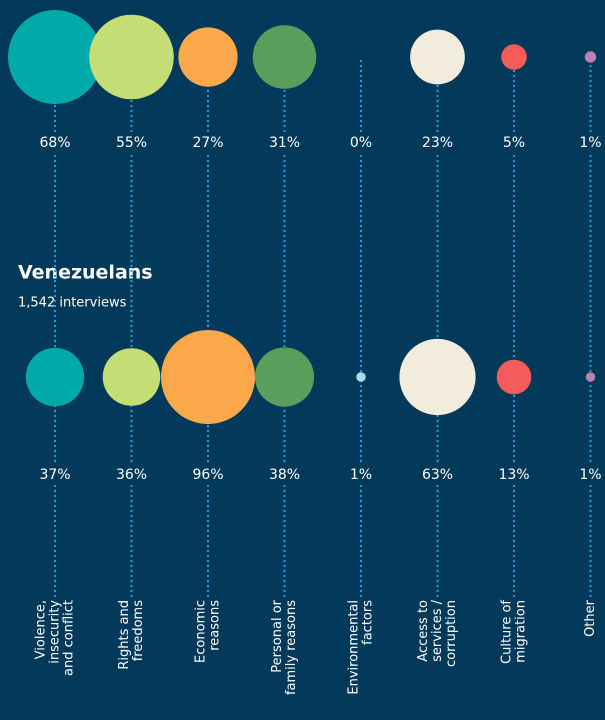 The height and width of the screenshot is (720, 605). I want to click on value-label: 27%, so click(207, 143).